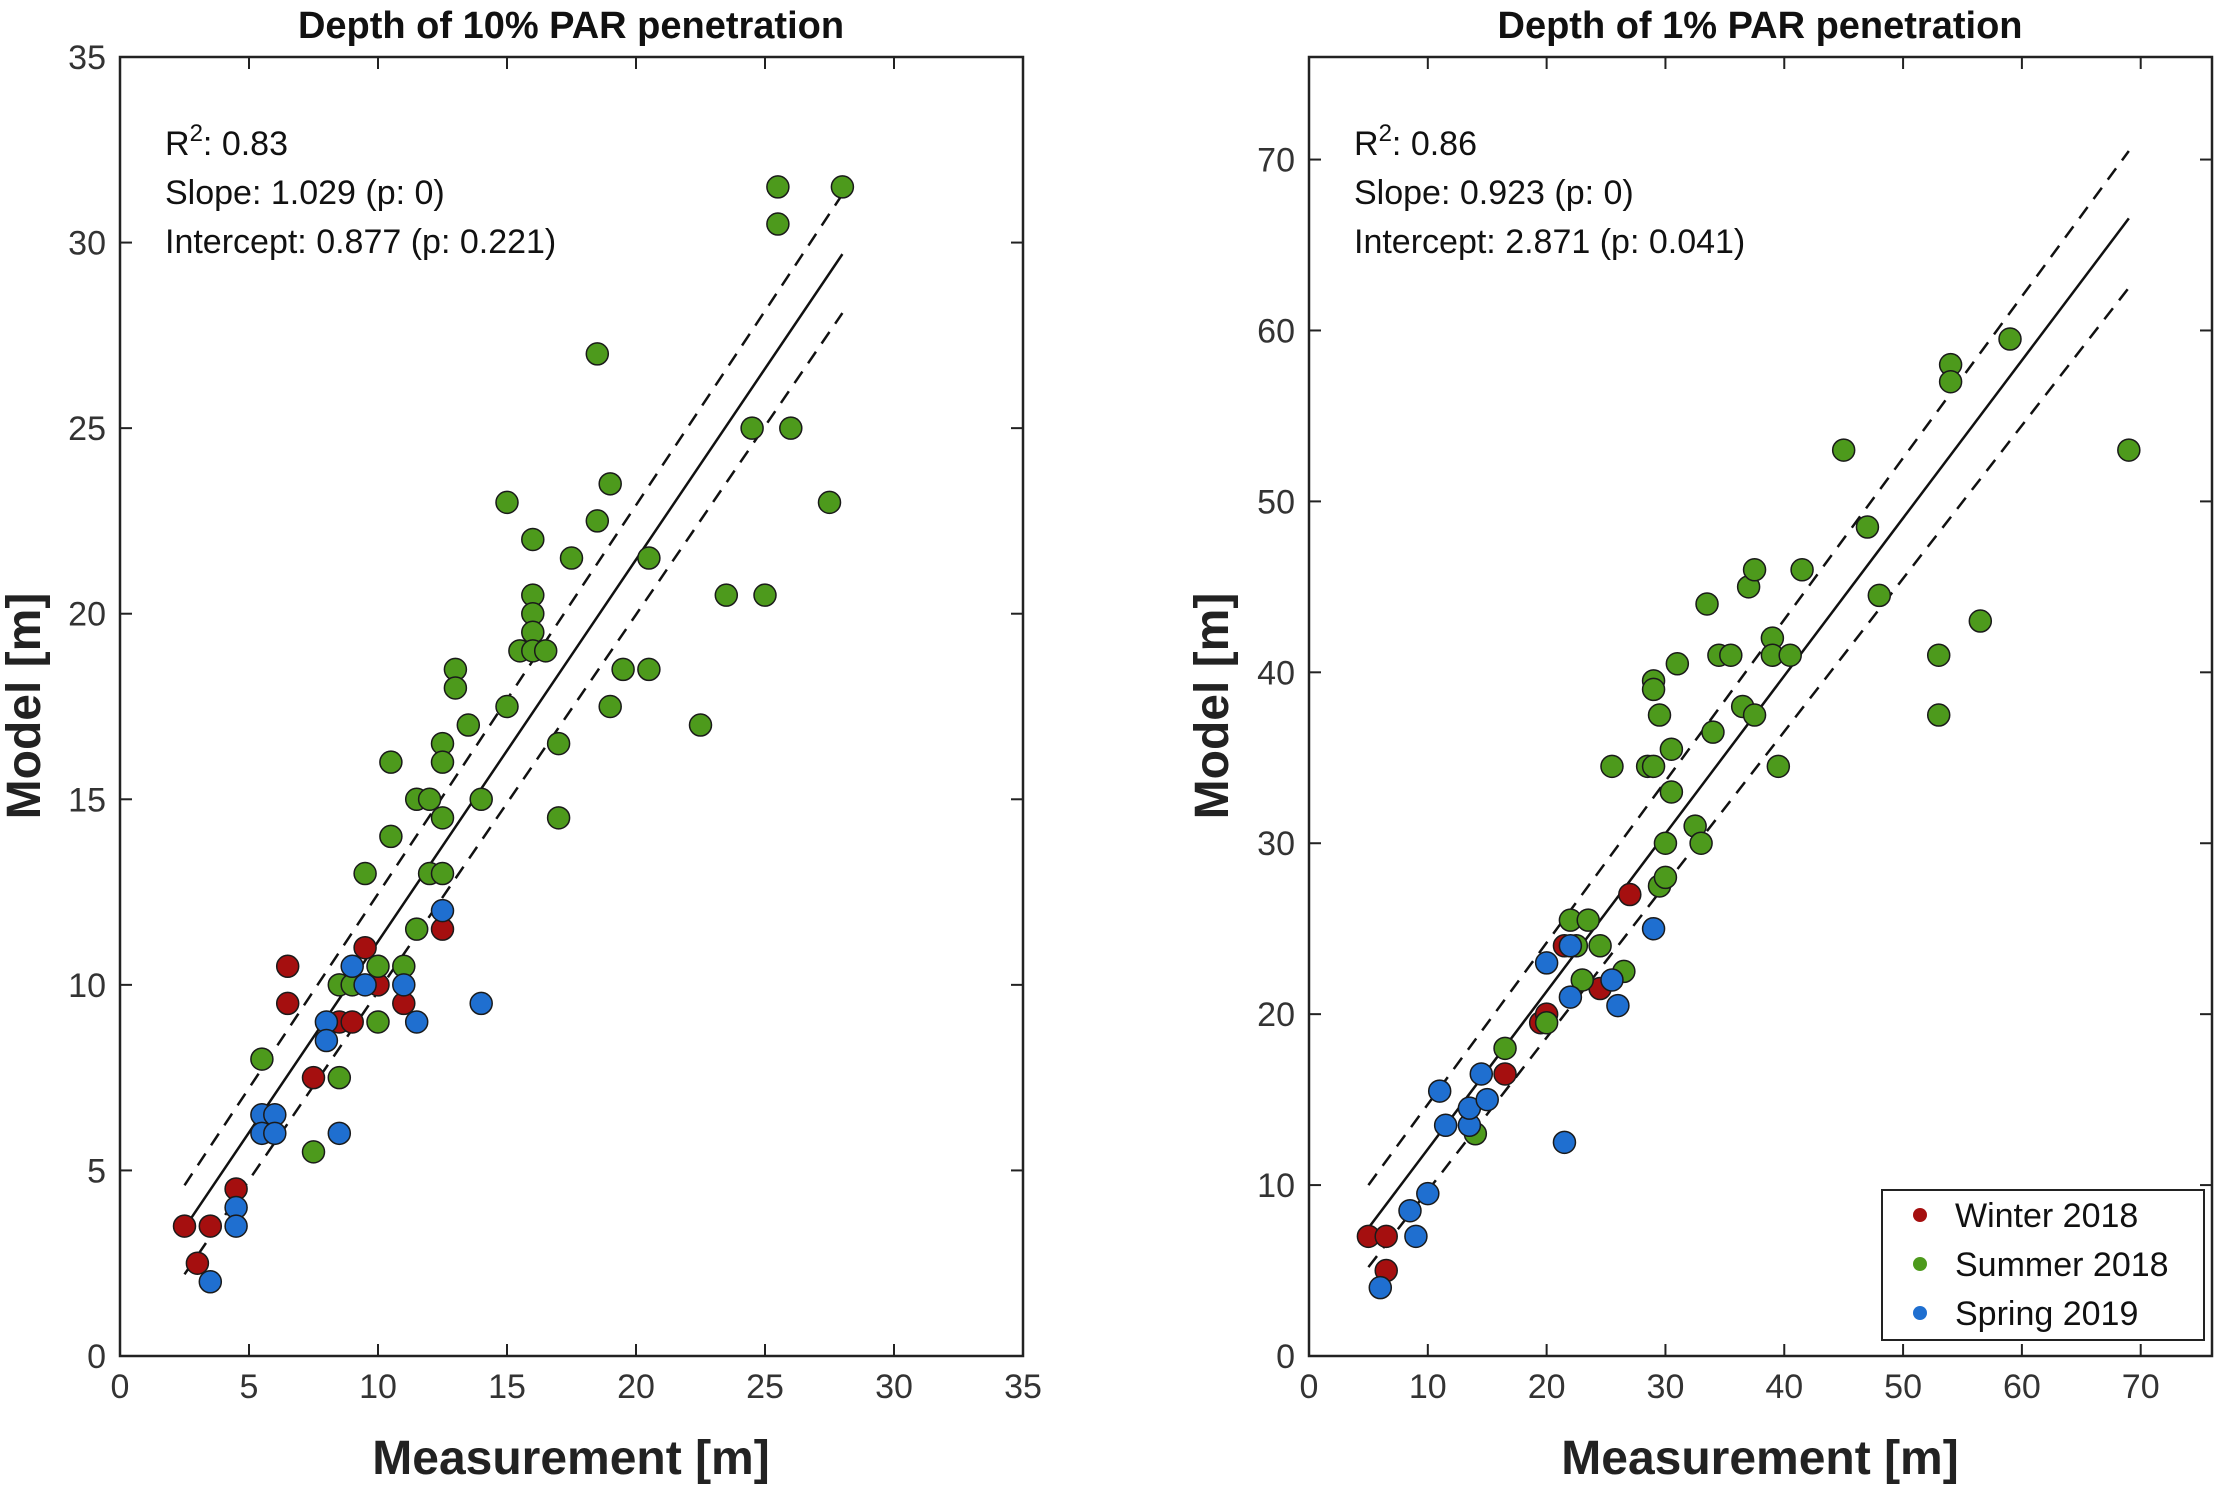  What do you see at coordinates (765, 1387) in the screenshot?
I see `left-x-tick-label-25: 25` at bounding box center [765, 1387].